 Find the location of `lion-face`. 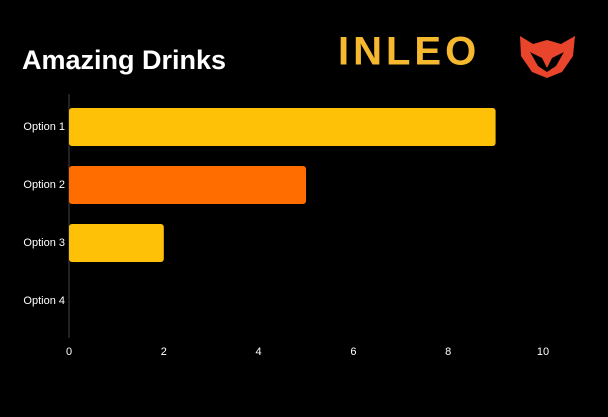

lion-face is located at coordinates (547, 62).